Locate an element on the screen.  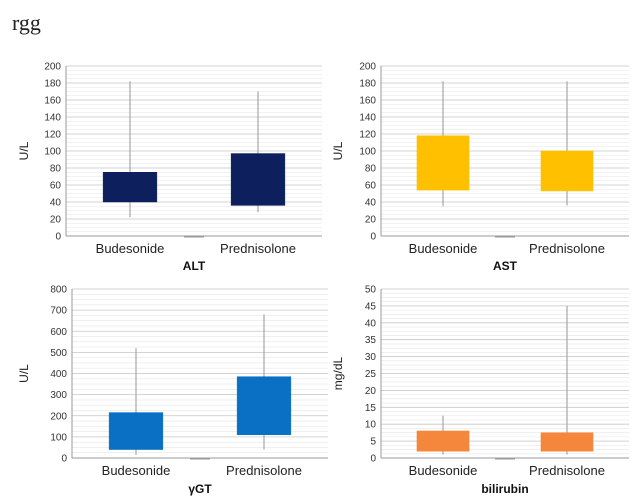
x-axis-label: bilirubin is located at coordinates (504, 489).